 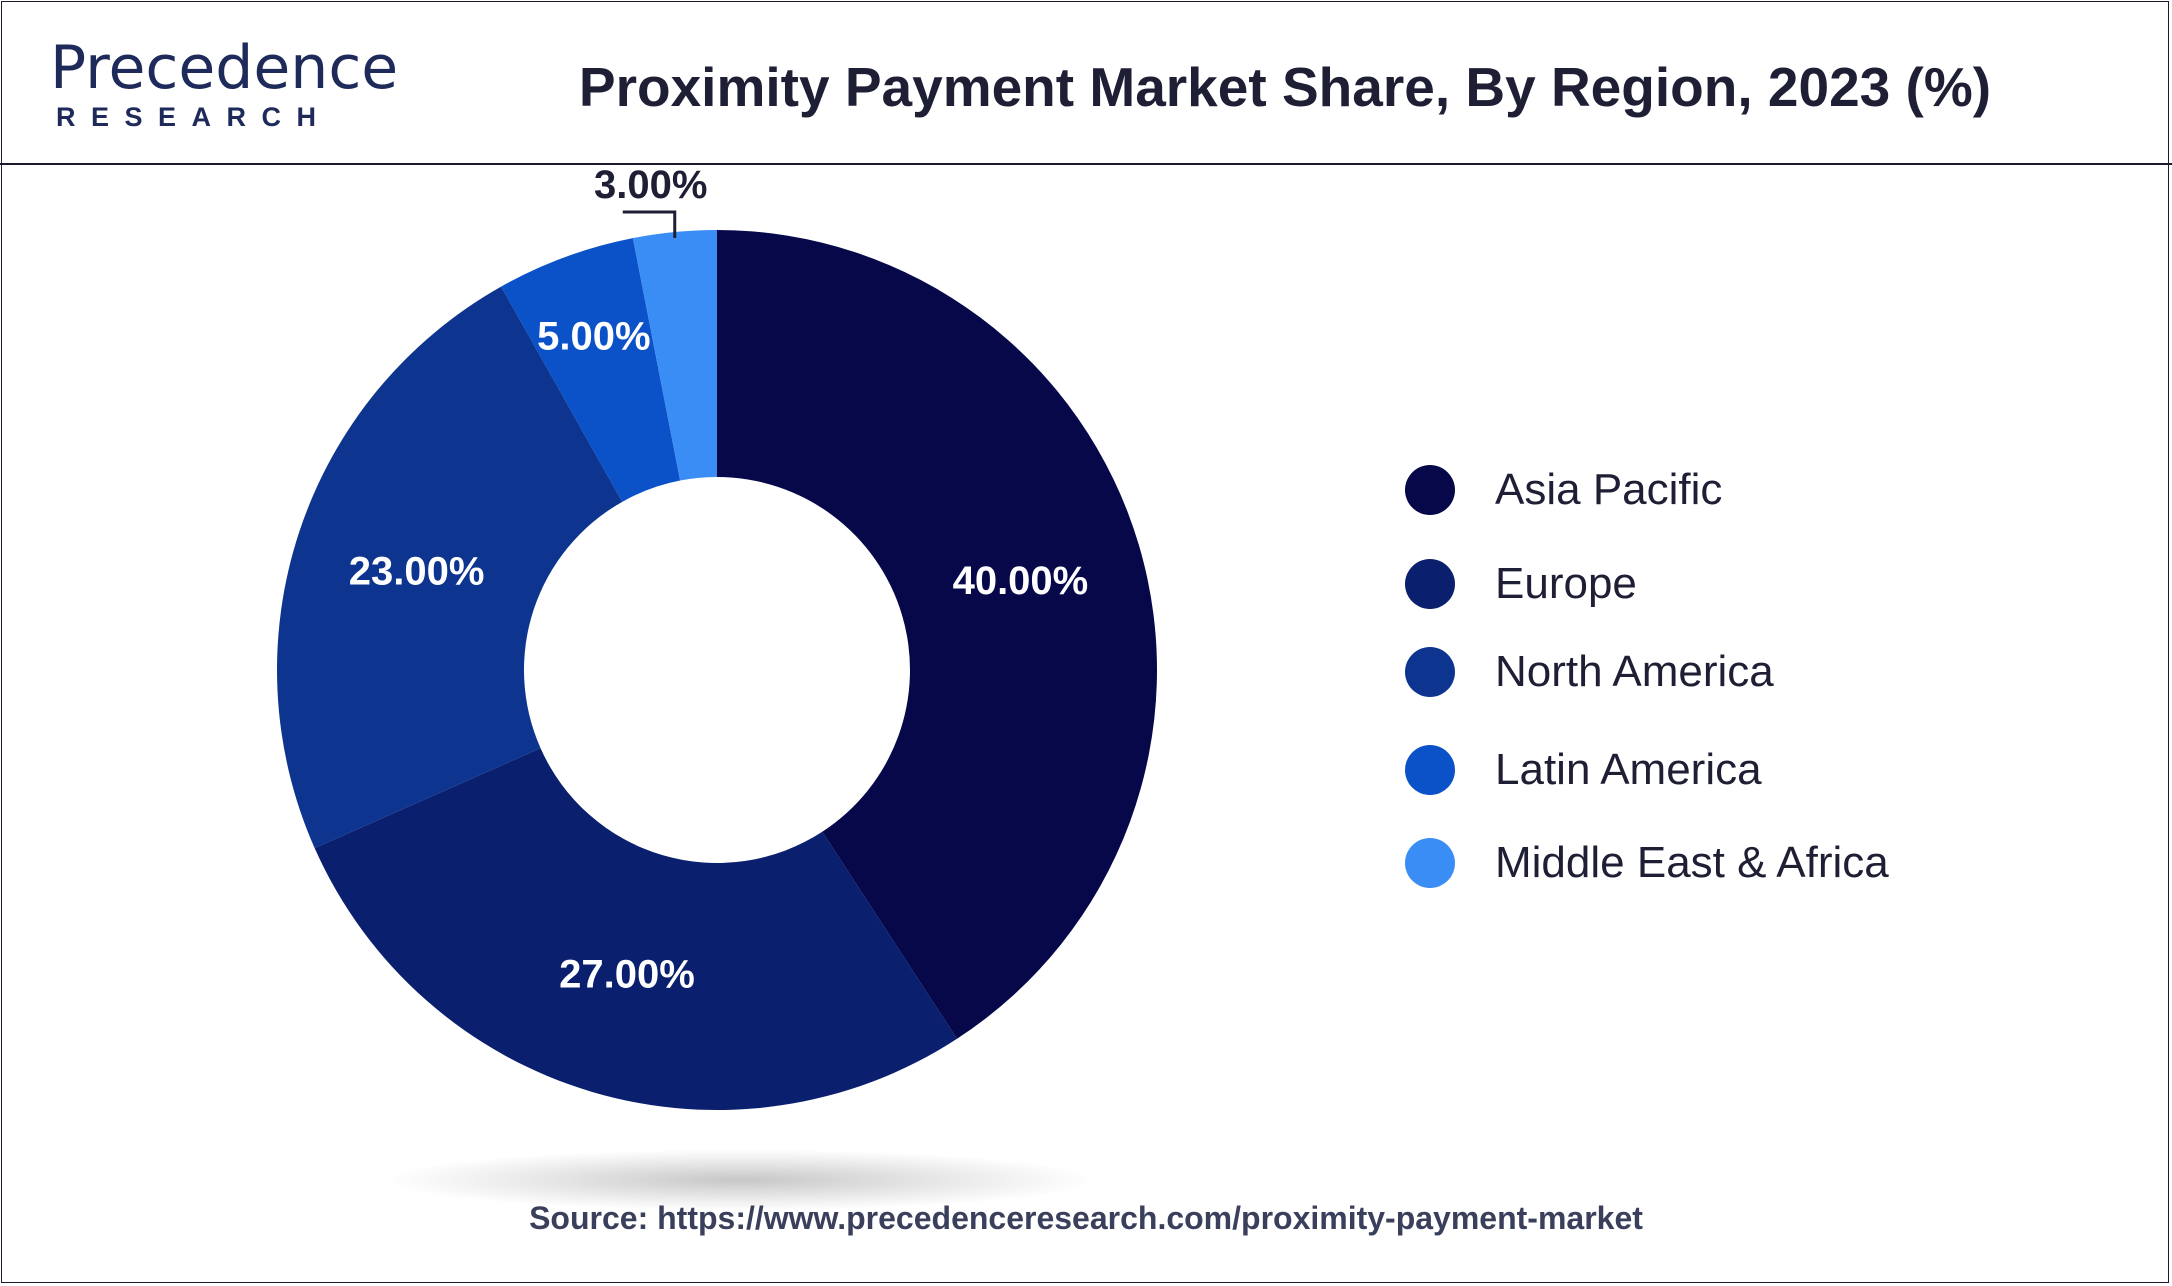 What do you see at coordinates (649, 224) in the screenshot?
I see `callout-line-middle-east-and-africa` at bounding box center [649, 224].